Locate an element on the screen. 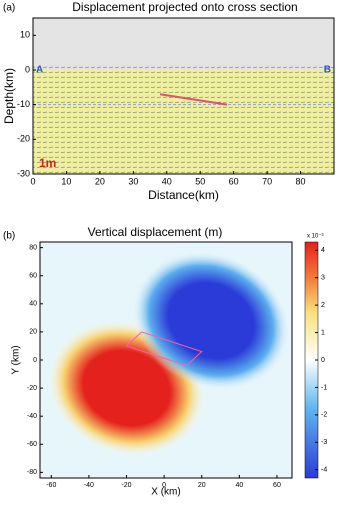  x-tick-label: 50 is located at coordinates (200, 181).